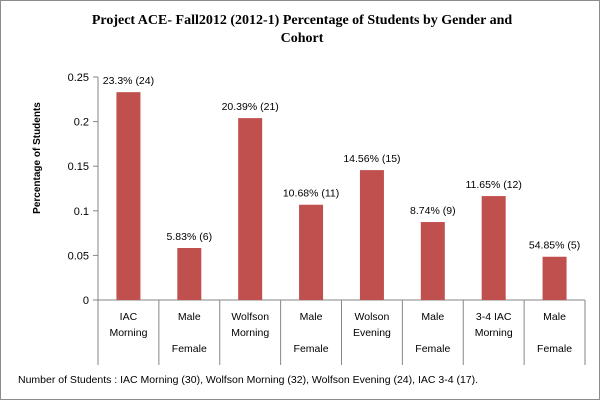 Image resolution: width=600 pixels, height=400 pixels. Describe the element at coordinates (190, 237) in the screenshot. I see `data-label: 5.83% (6)` at that location.